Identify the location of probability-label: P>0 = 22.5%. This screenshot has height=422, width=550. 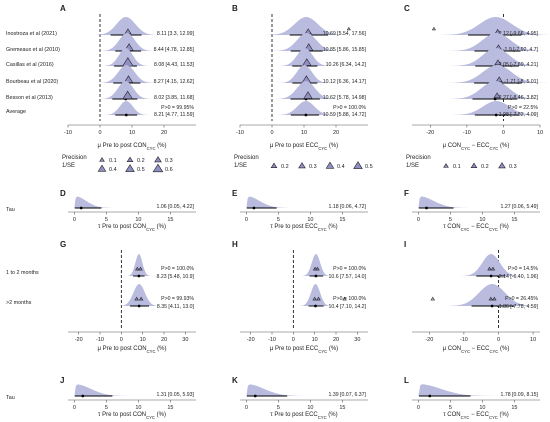
(523, 108).